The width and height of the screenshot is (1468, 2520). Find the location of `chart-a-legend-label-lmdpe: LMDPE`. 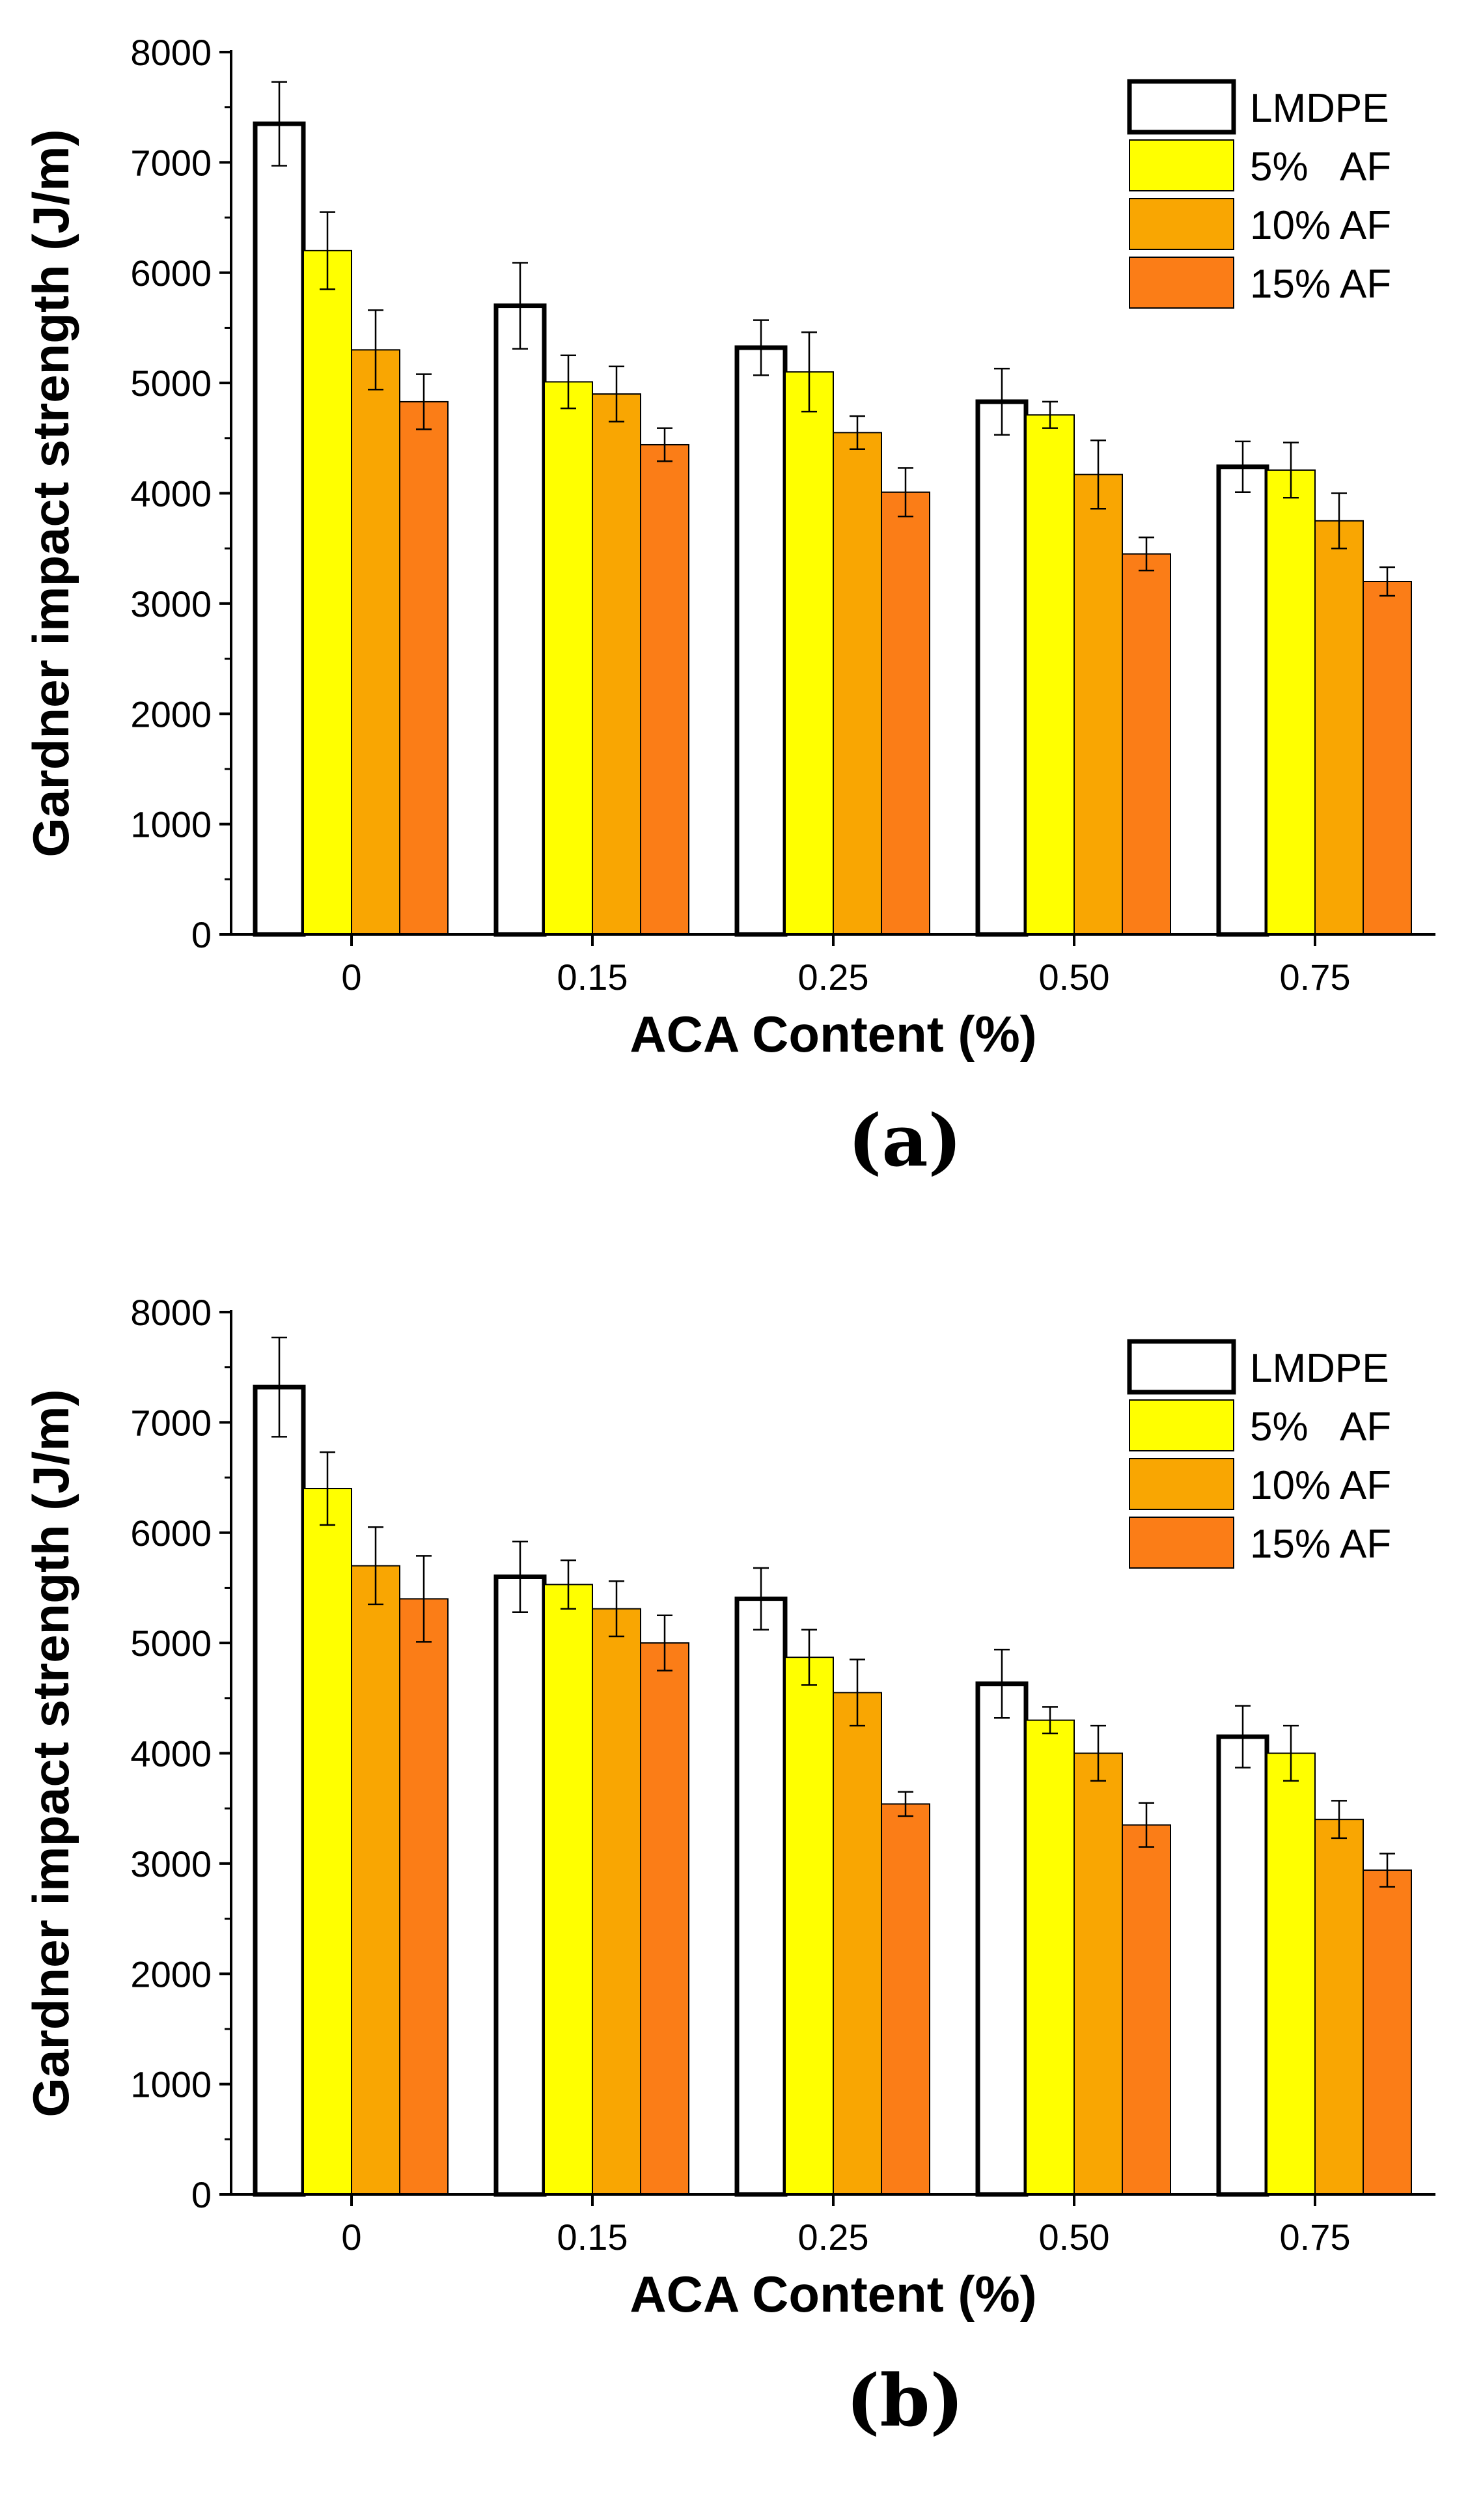

chart-a-legend-label-lmdpe: LMDPE is located at coordinates (1319, 109).